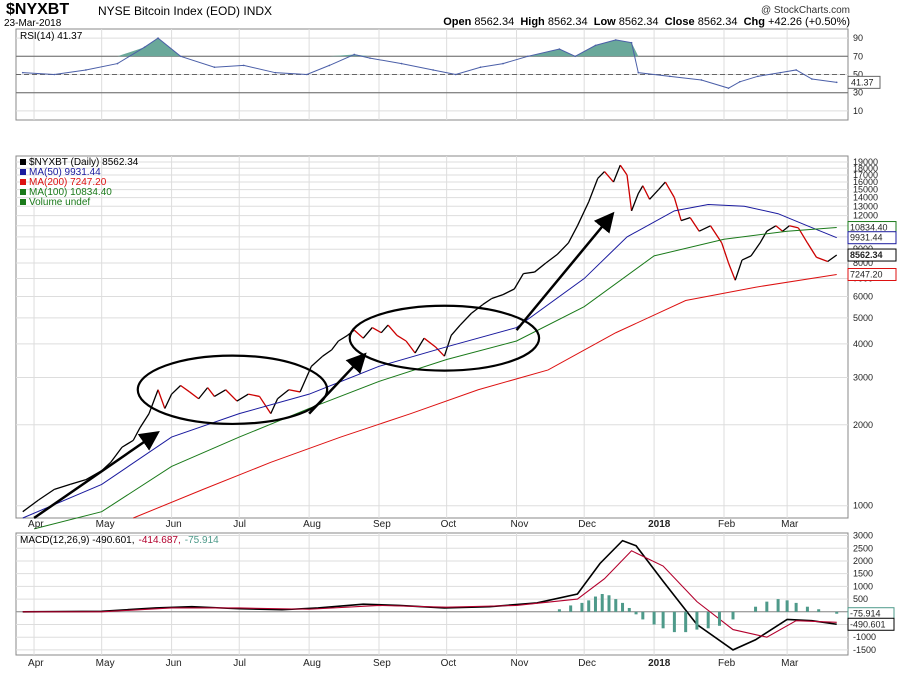  What do you see at coordinates (185, 11) in the screenshot?
I see `symbol-subtitle: NYSE Bitcoin Index (EOD) INDX` at bounding box center [185, 11].